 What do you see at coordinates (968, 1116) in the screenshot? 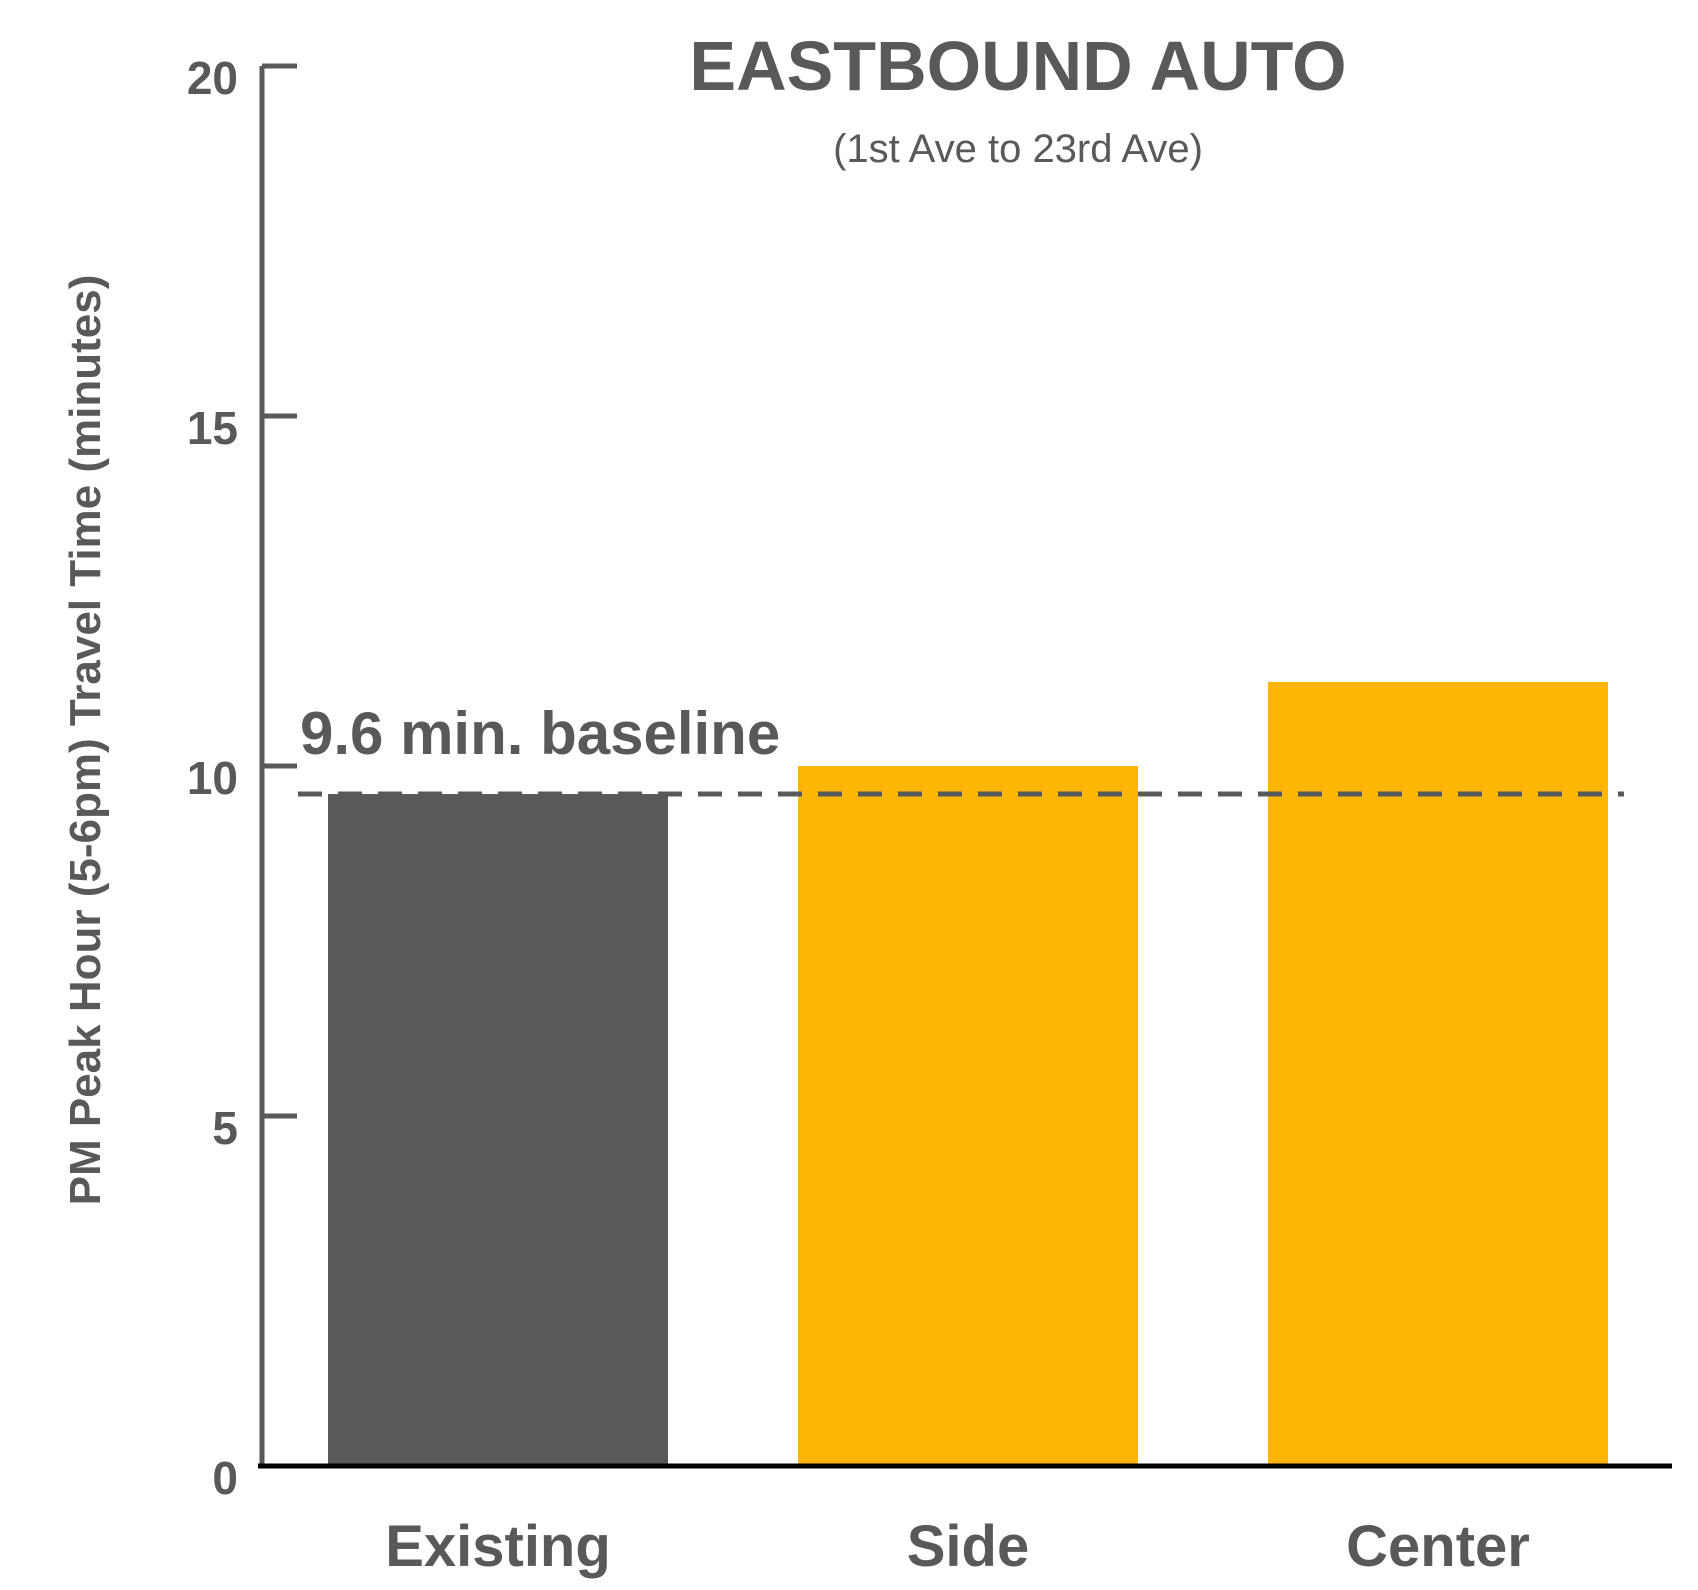
I see `bar-side` at bounding box center [968, 1116].